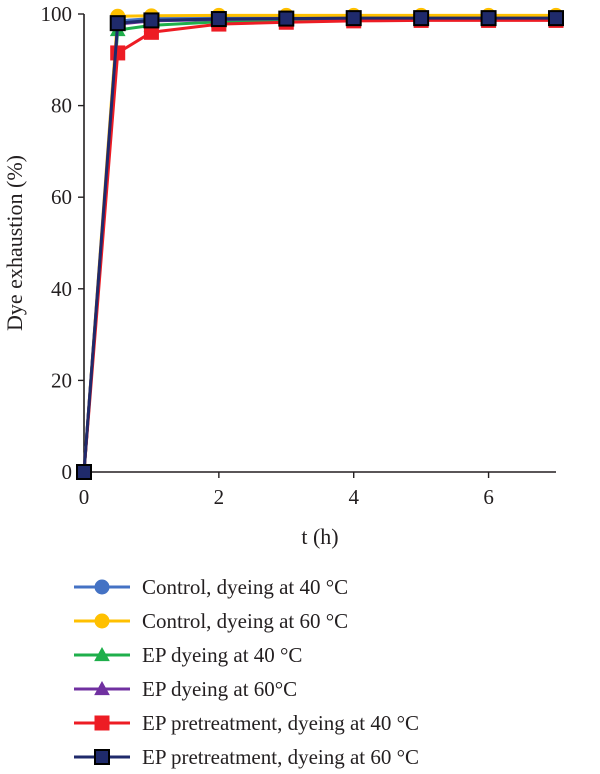 The image size is (600, 774). I want to click on y-tick-label: 60, so click(61, 197).